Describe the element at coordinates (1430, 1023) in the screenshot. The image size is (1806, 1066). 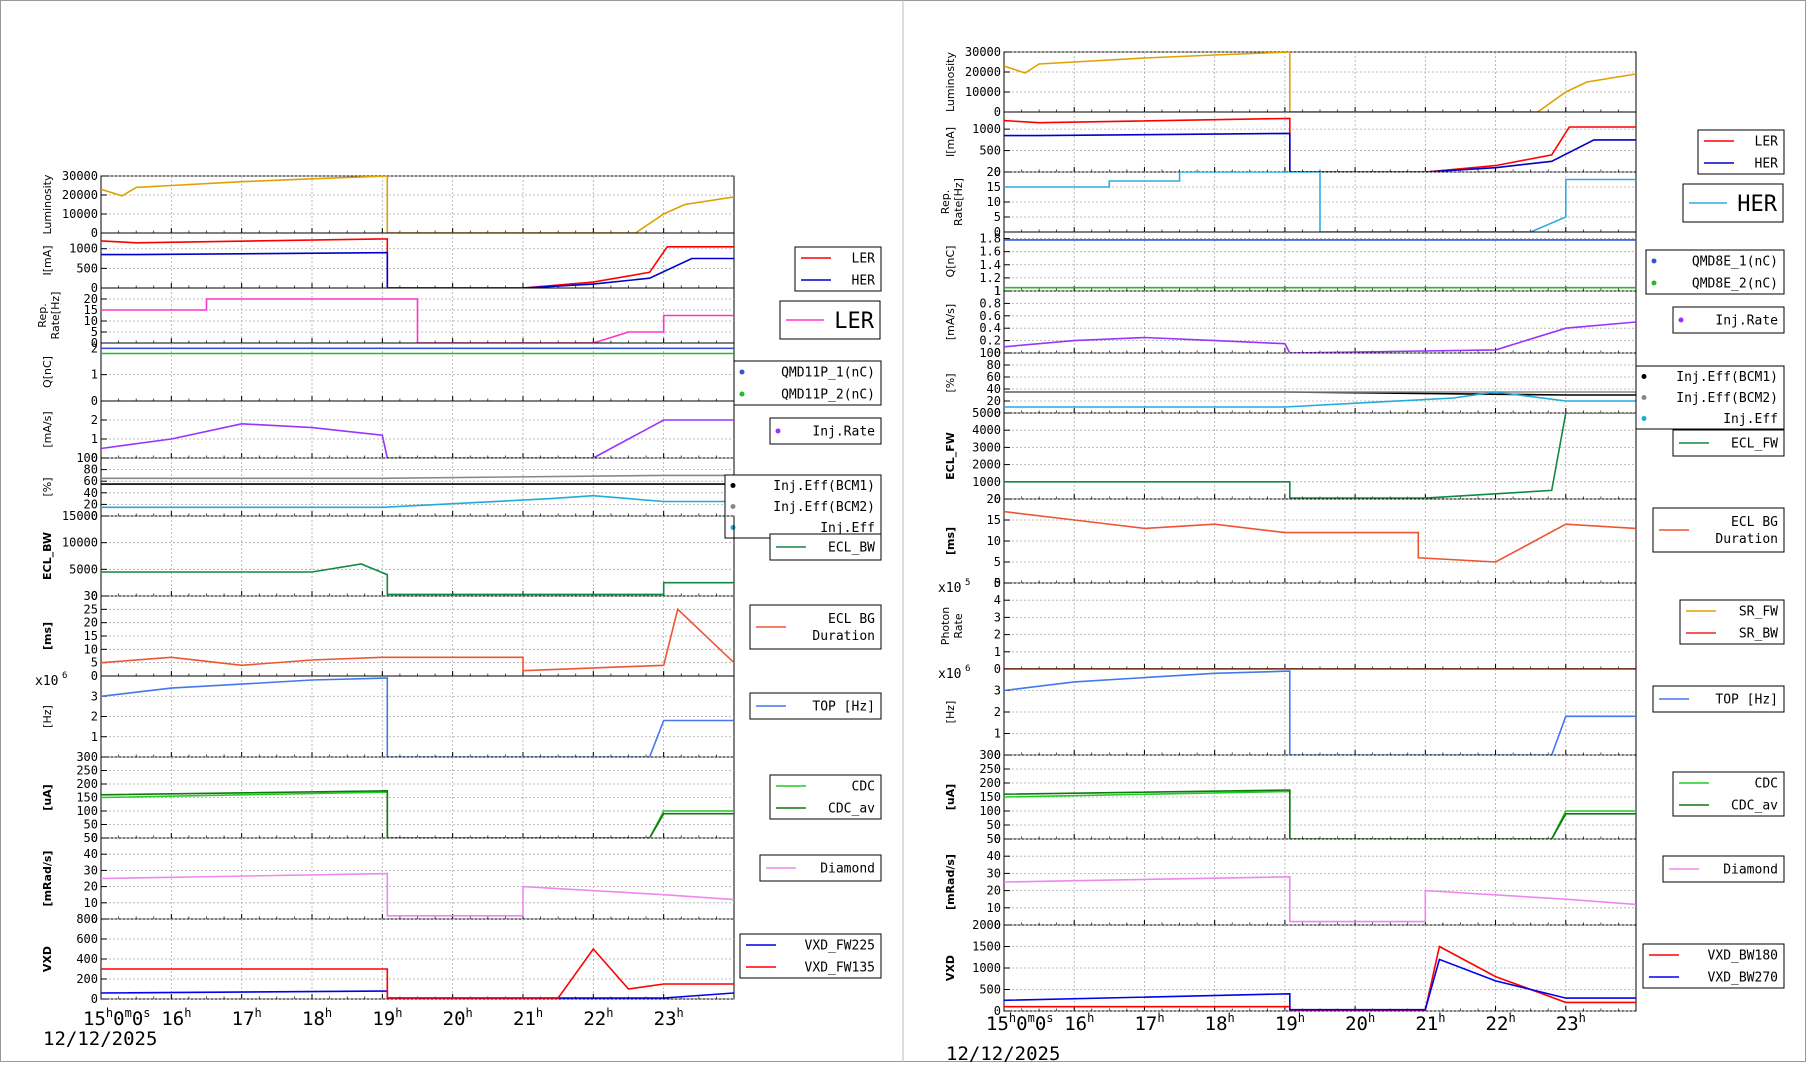
I see `x-tick-label: 21h` at that location.